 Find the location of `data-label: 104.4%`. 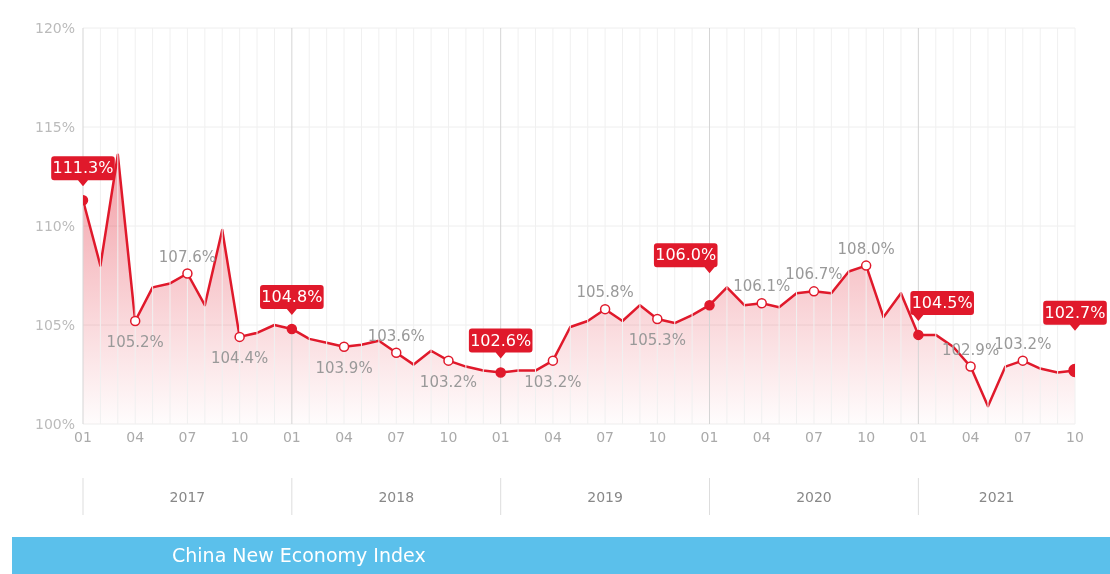

data-label: 104.4% is located at coordinates (240, 357).